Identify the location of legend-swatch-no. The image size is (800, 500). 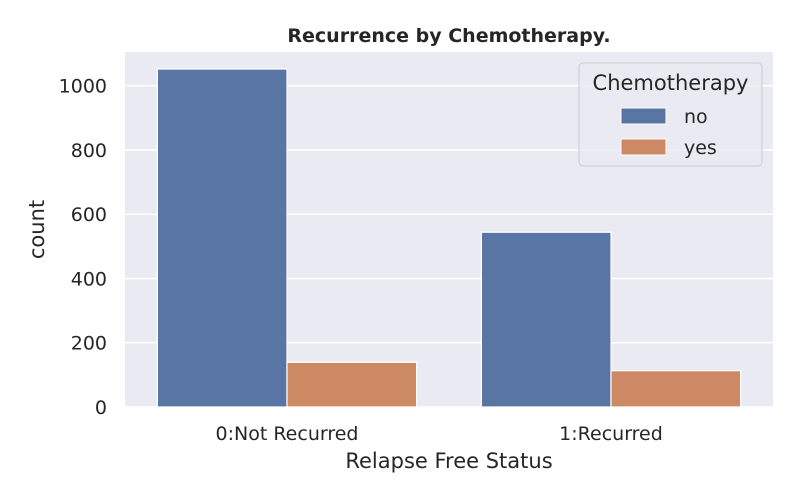
(643, 116).